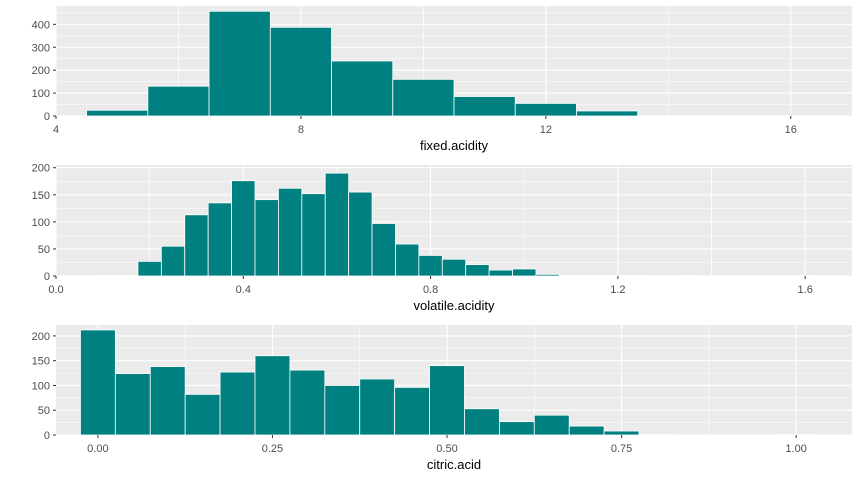 The width and height of the screenshot is (864, 480). I want to click on x-tick-label: 0.4, so click(243, 290).